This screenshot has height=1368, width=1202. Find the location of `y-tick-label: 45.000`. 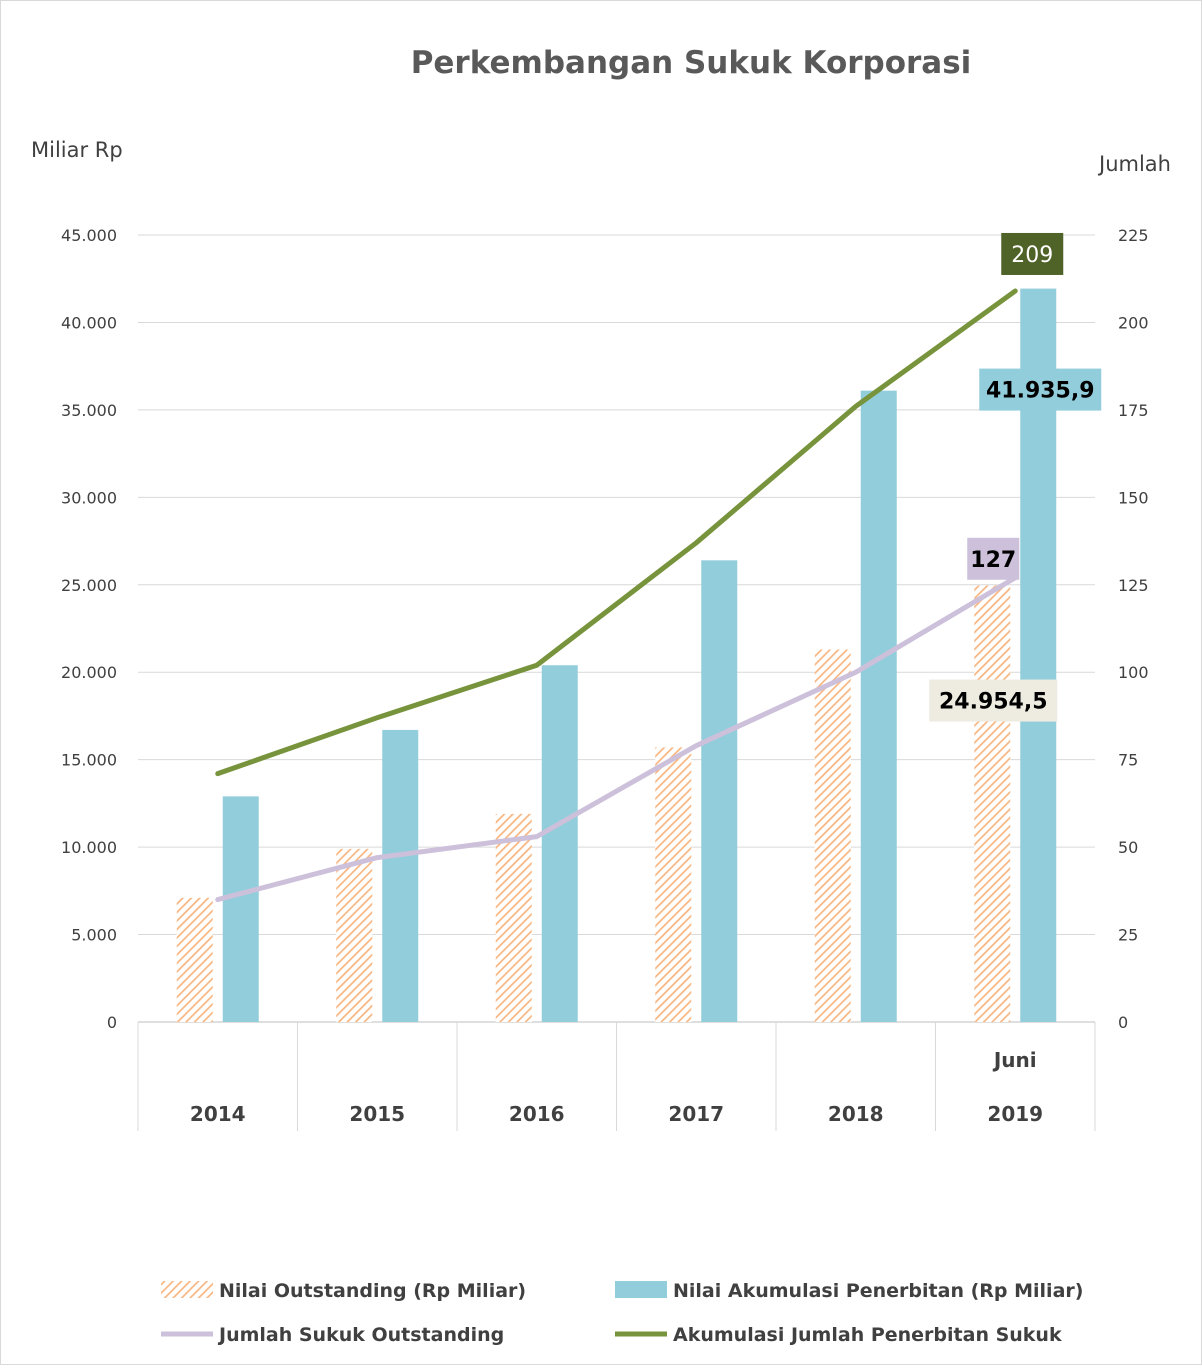

y-tick-label: 45.000 is located at coordinates (89, 235).